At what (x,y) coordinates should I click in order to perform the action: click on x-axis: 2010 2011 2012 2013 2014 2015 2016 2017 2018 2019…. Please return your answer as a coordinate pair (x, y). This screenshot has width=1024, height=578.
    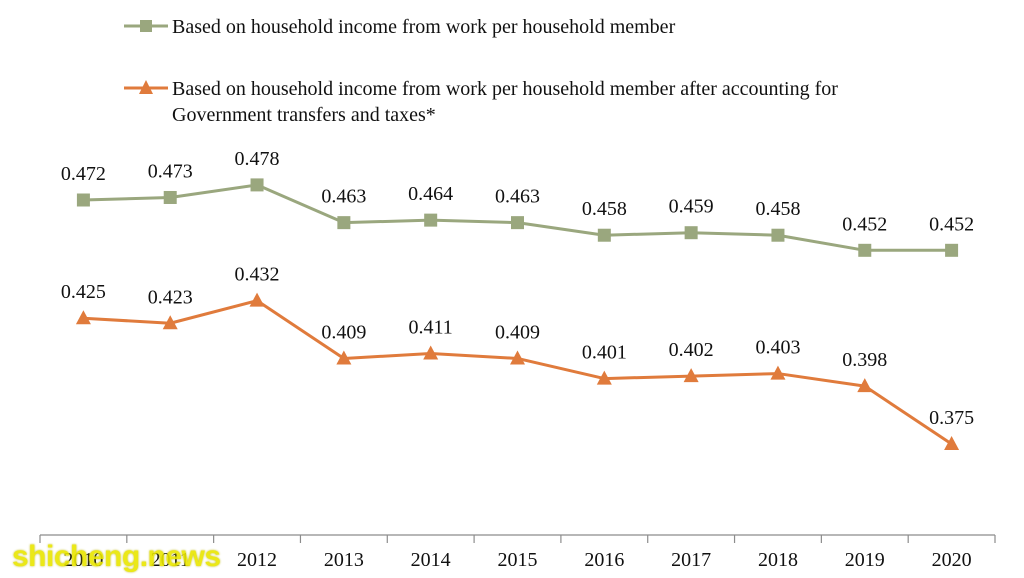
    Looking at the image, I should click on (517, 552).